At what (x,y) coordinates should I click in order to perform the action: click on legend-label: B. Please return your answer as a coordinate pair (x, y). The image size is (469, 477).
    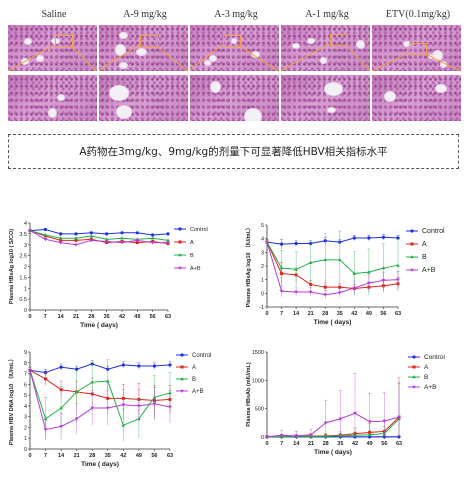
    Looking at the image, I should click on (426, 377).